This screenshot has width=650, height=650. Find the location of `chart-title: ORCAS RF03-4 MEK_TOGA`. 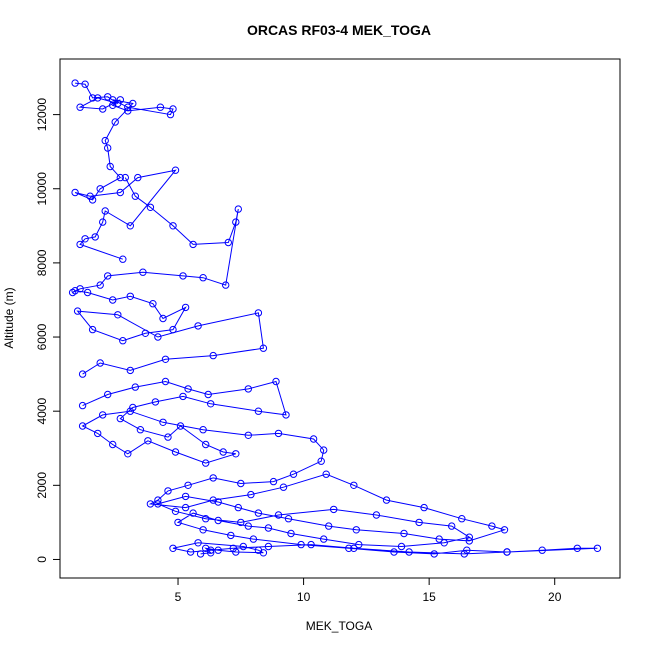

chart-title: ORCAS RF03-4 MEK_TOGA is located at coordinates (339, 30).